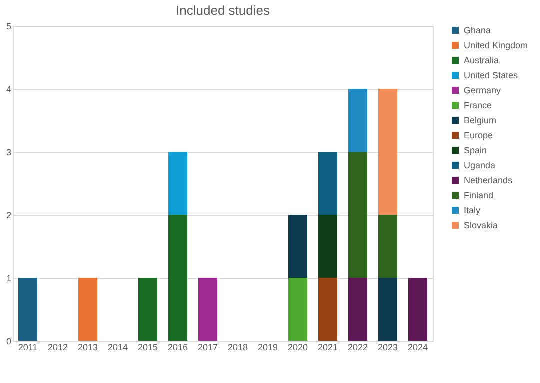 This screenshot has height=383, width=540. Describe the element at coordinates (478, 105) in the screenshot. I see `legend-label: France` at that location.